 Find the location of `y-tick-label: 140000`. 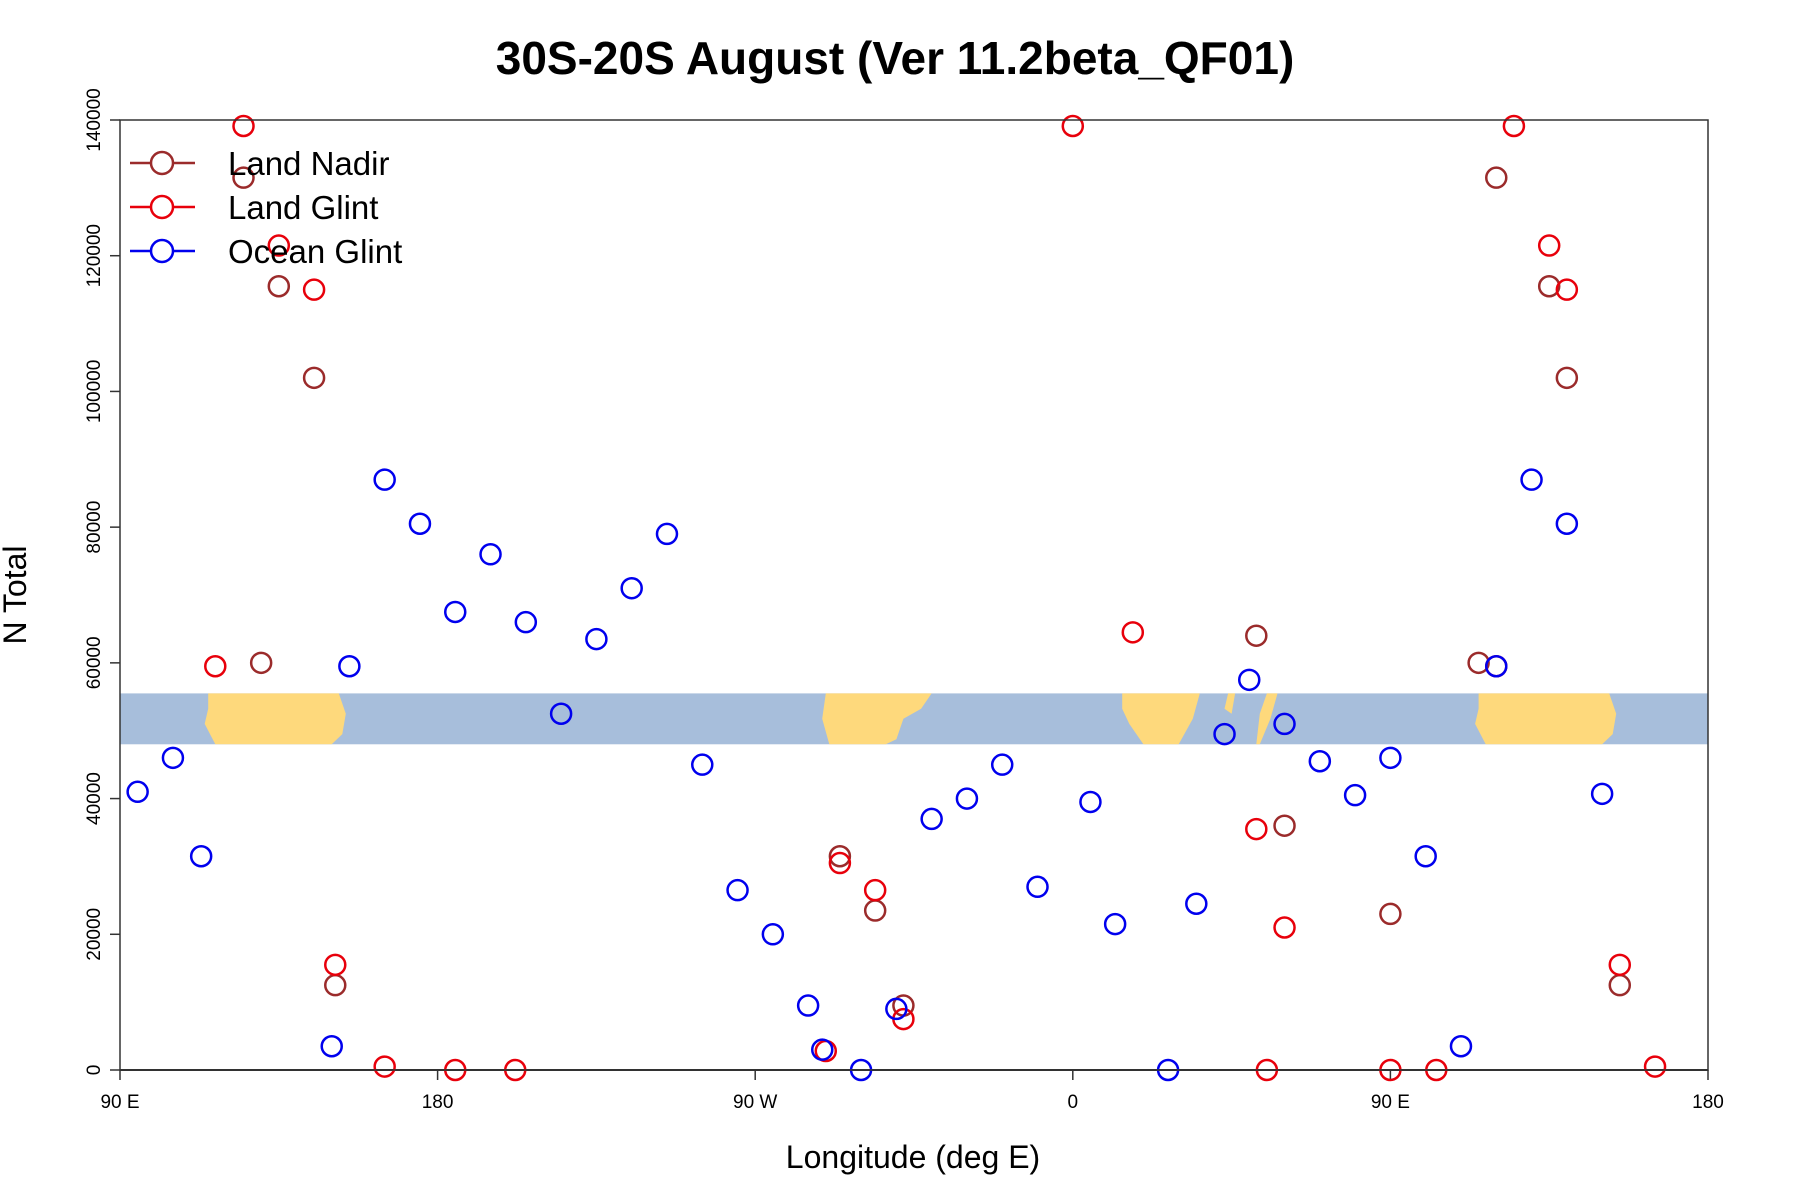

y-tick-label: 140000 is located at coordinates (94, 119).